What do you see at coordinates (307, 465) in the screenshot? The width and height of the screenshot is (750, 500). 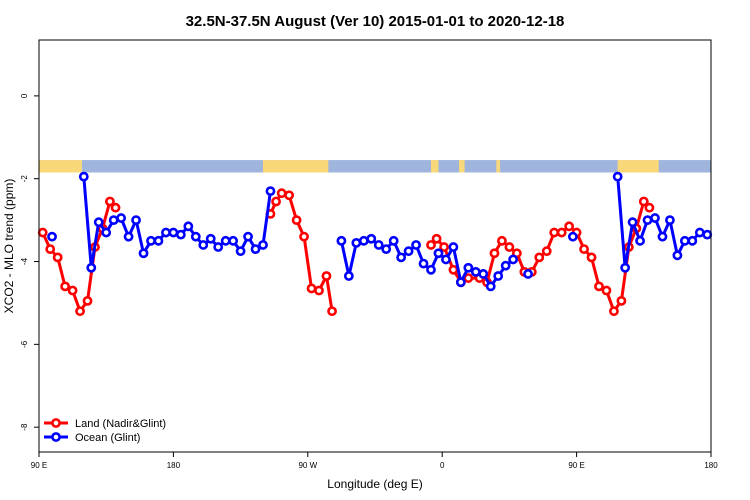 I see `x-tick-label: 90 W` at bounding box center [307, 465].